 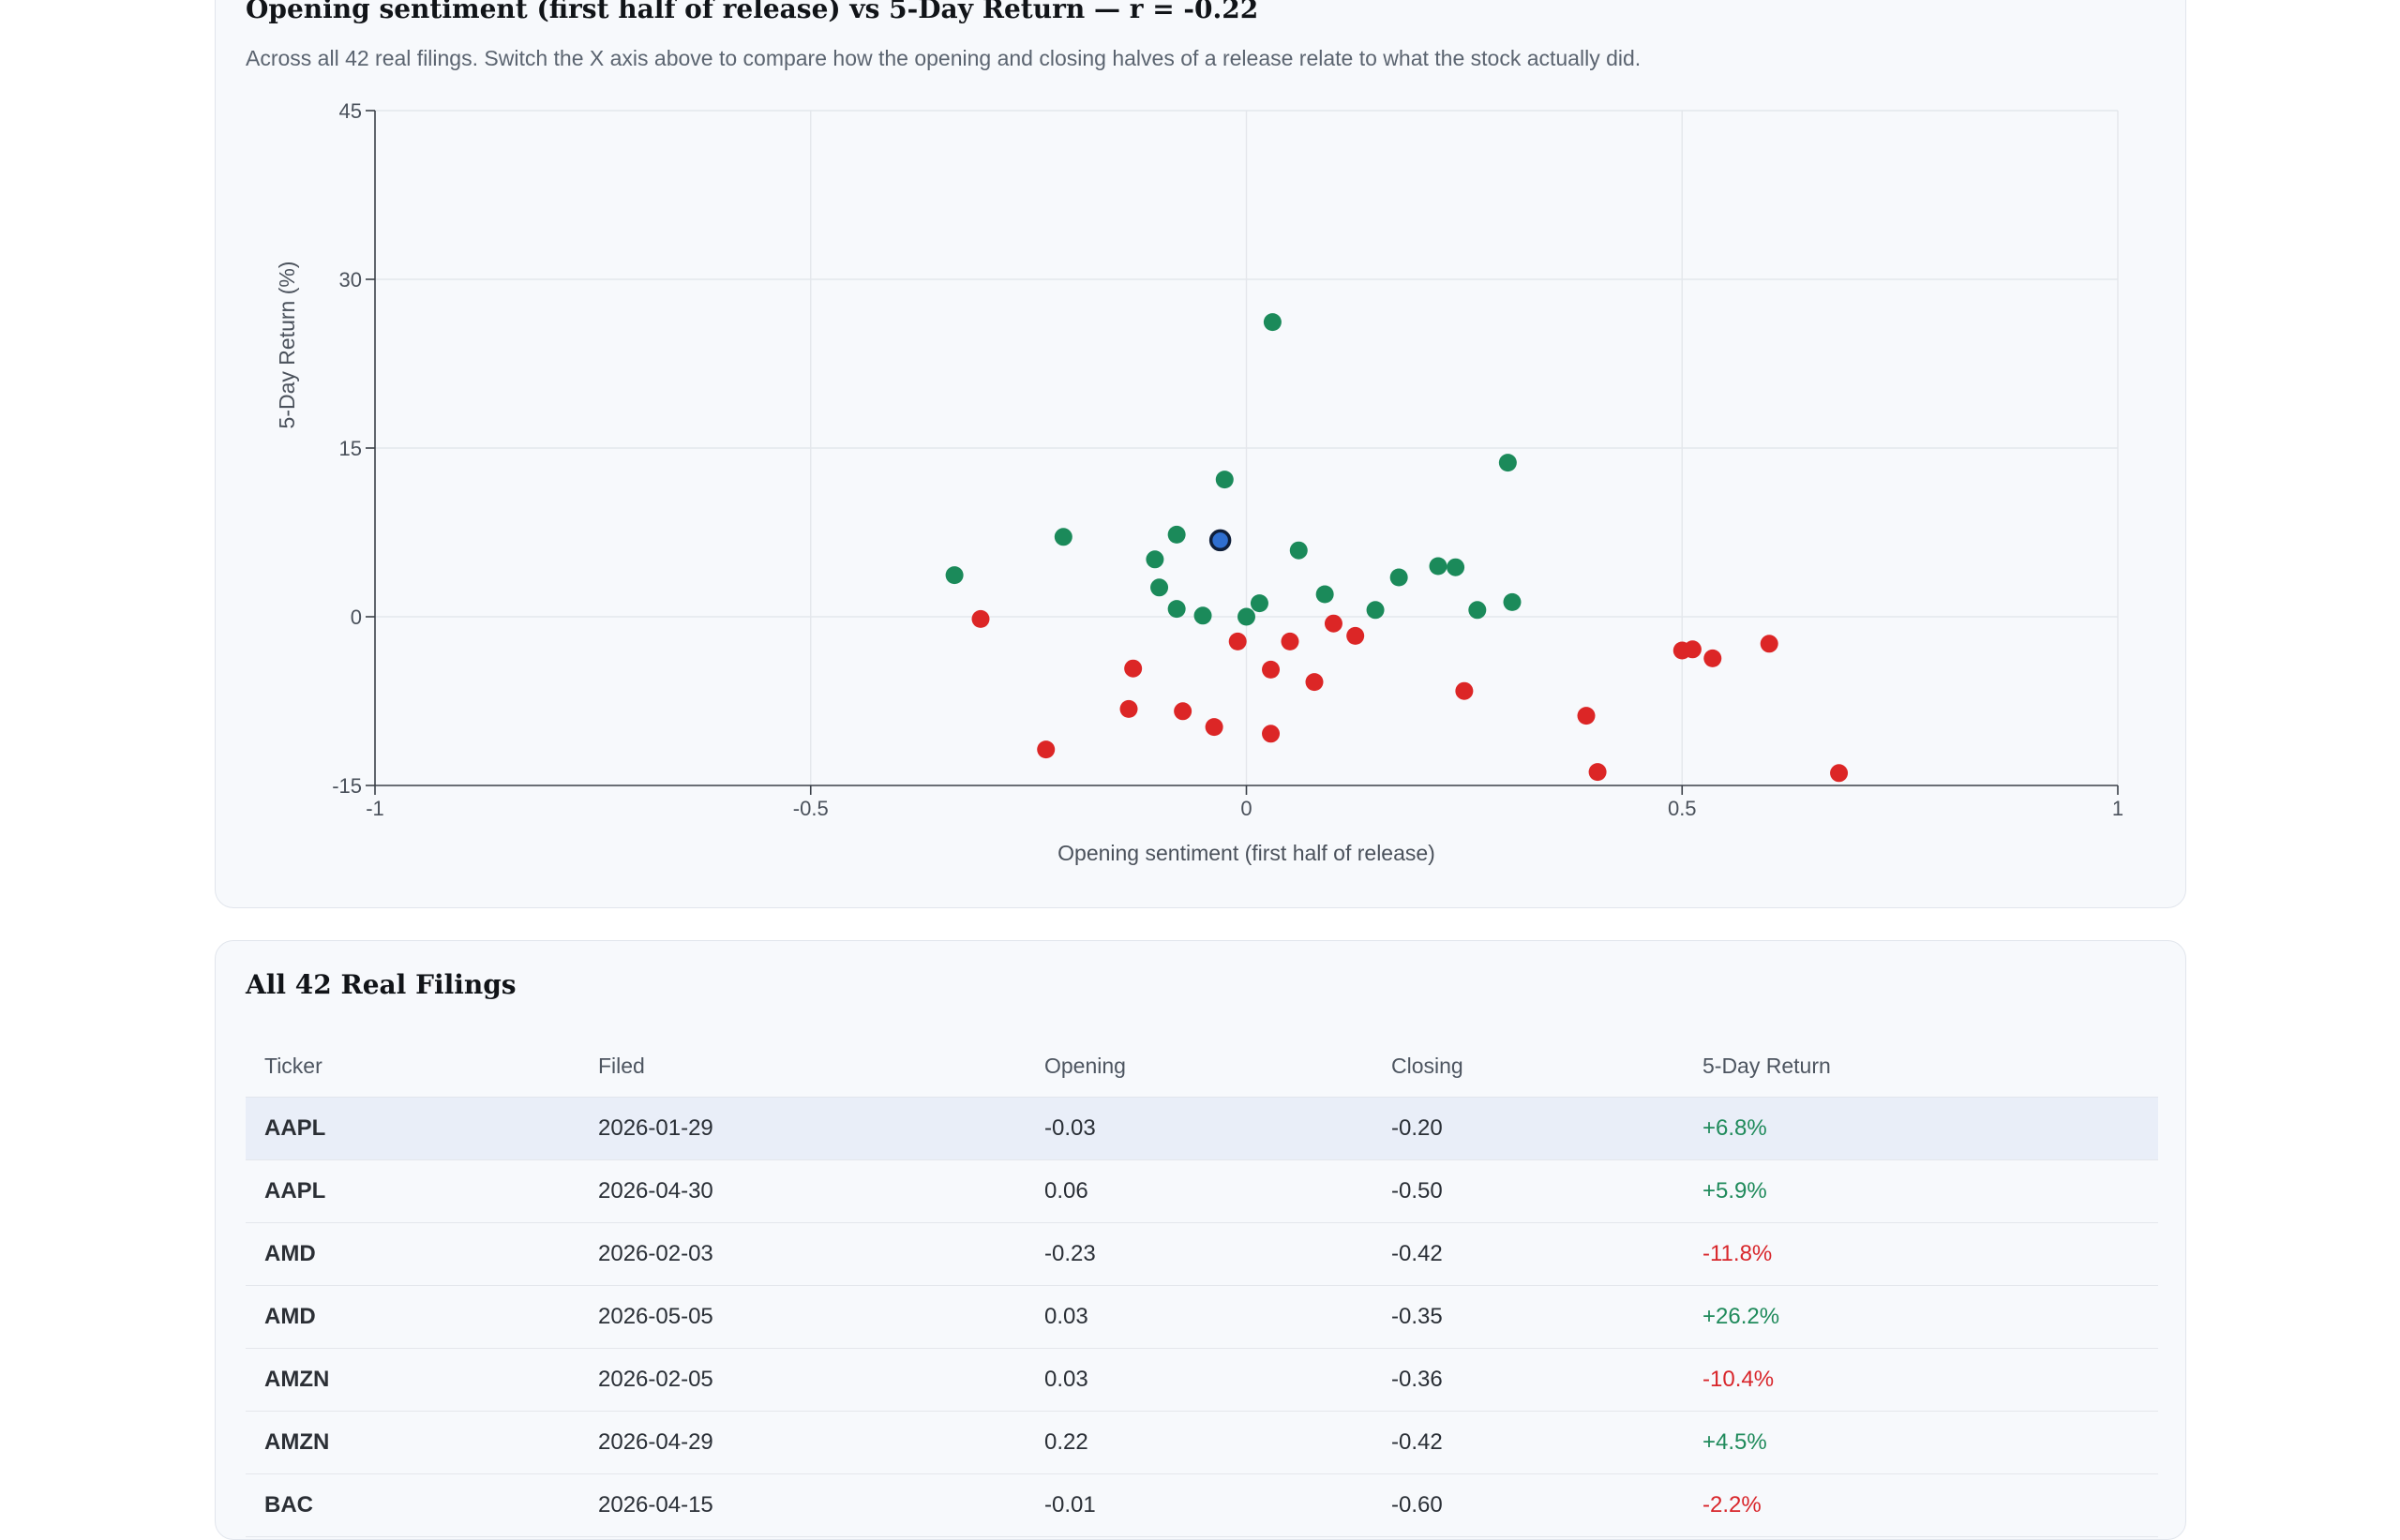 I want to click on table-row: AMZN 2026-04-29 0.22 -0.42 +4.5%, so click(x=1202, y=1442).